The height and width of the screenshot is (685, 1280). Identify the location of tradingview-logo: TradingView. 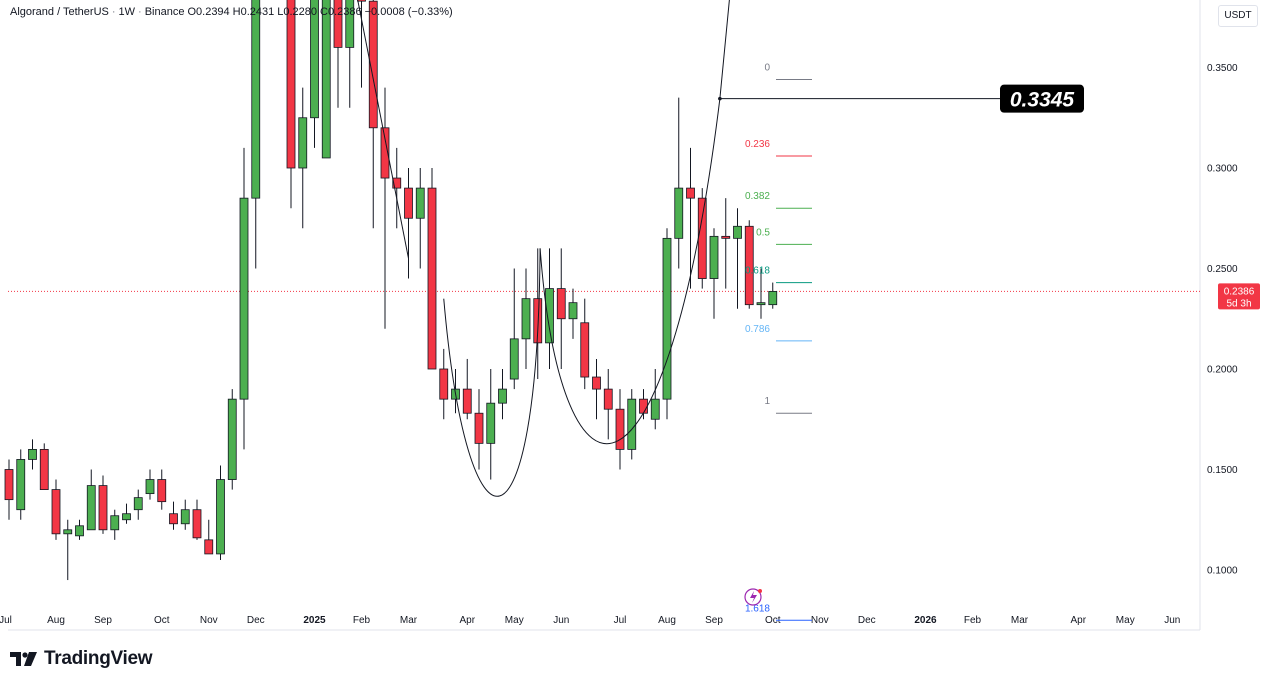
(81, 659).